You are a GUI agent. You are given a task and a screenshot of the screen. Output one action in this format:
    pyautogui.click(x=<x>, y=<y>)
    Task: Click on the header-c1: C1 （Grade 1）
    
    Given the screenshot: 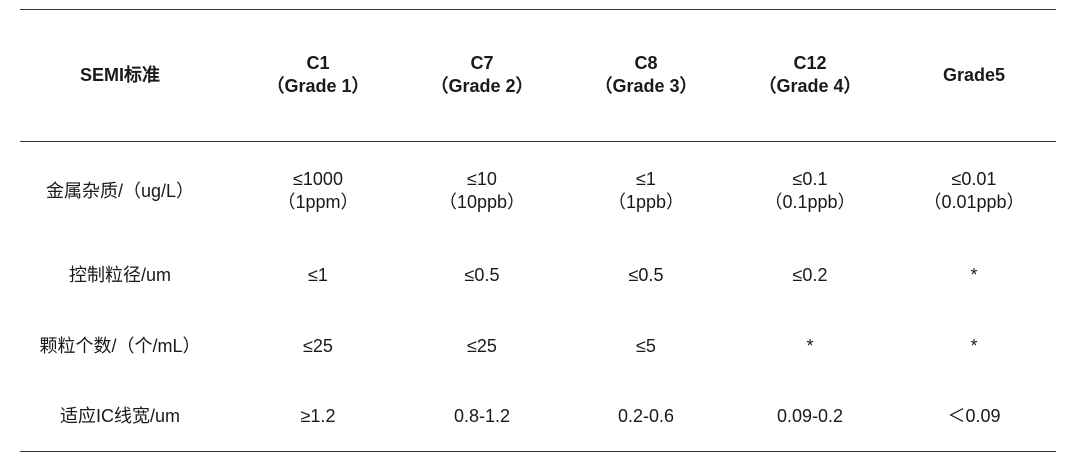 What is the action you would take?
    pyautogui.click(x=318, y=75)
    